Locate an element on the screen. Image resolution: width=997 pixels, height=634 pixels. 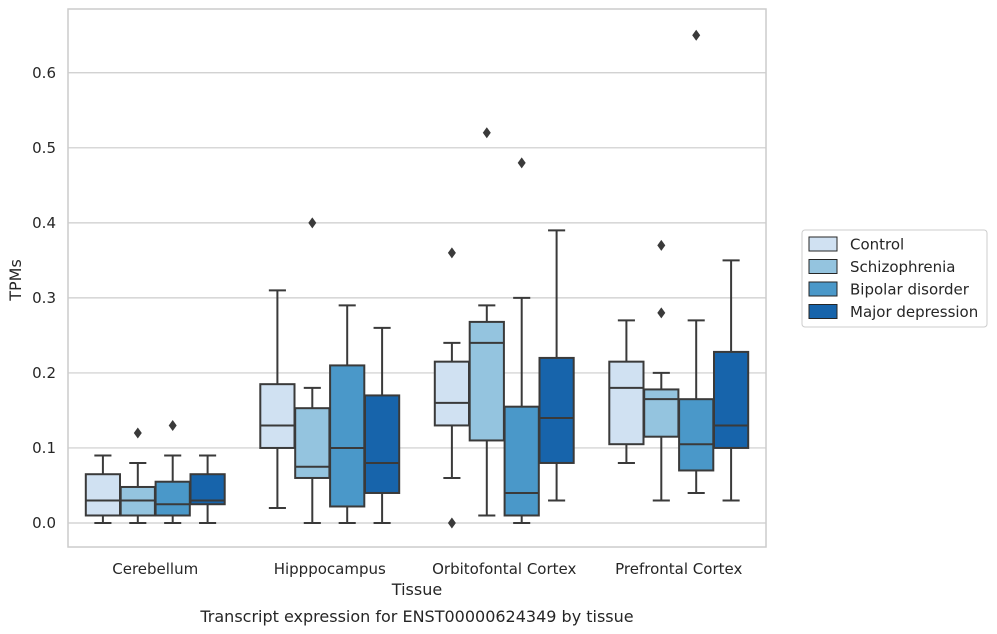
x-tick-label: Prefrontal Cortex is located at coordinates (678, 569).